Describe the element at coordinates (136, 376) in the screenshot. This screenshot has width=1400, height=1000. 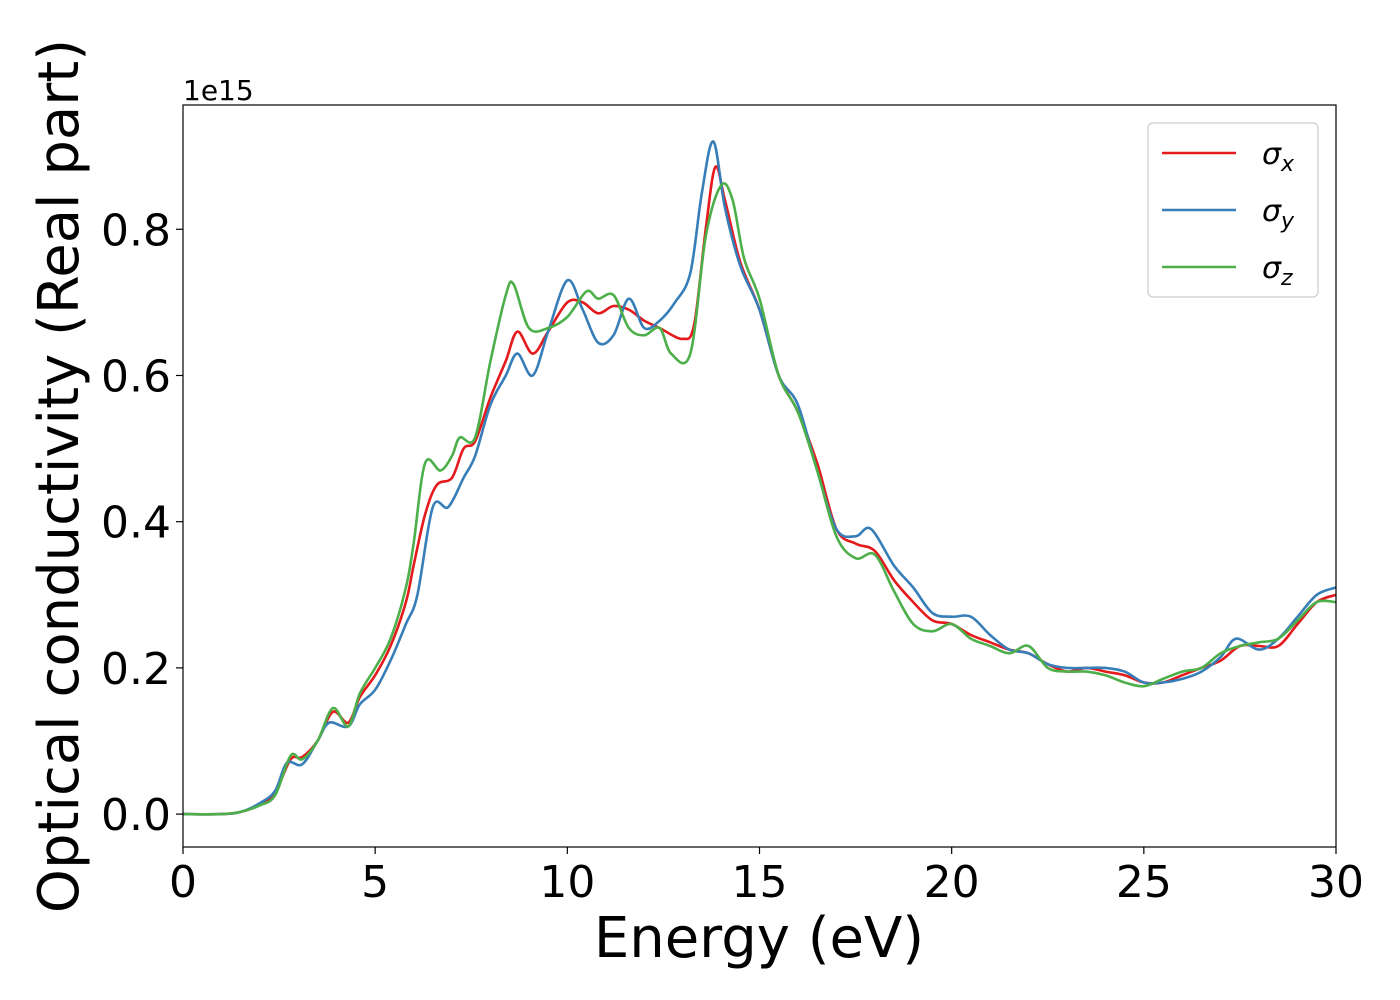
I see `y-tick-label: 0.6` at that location.